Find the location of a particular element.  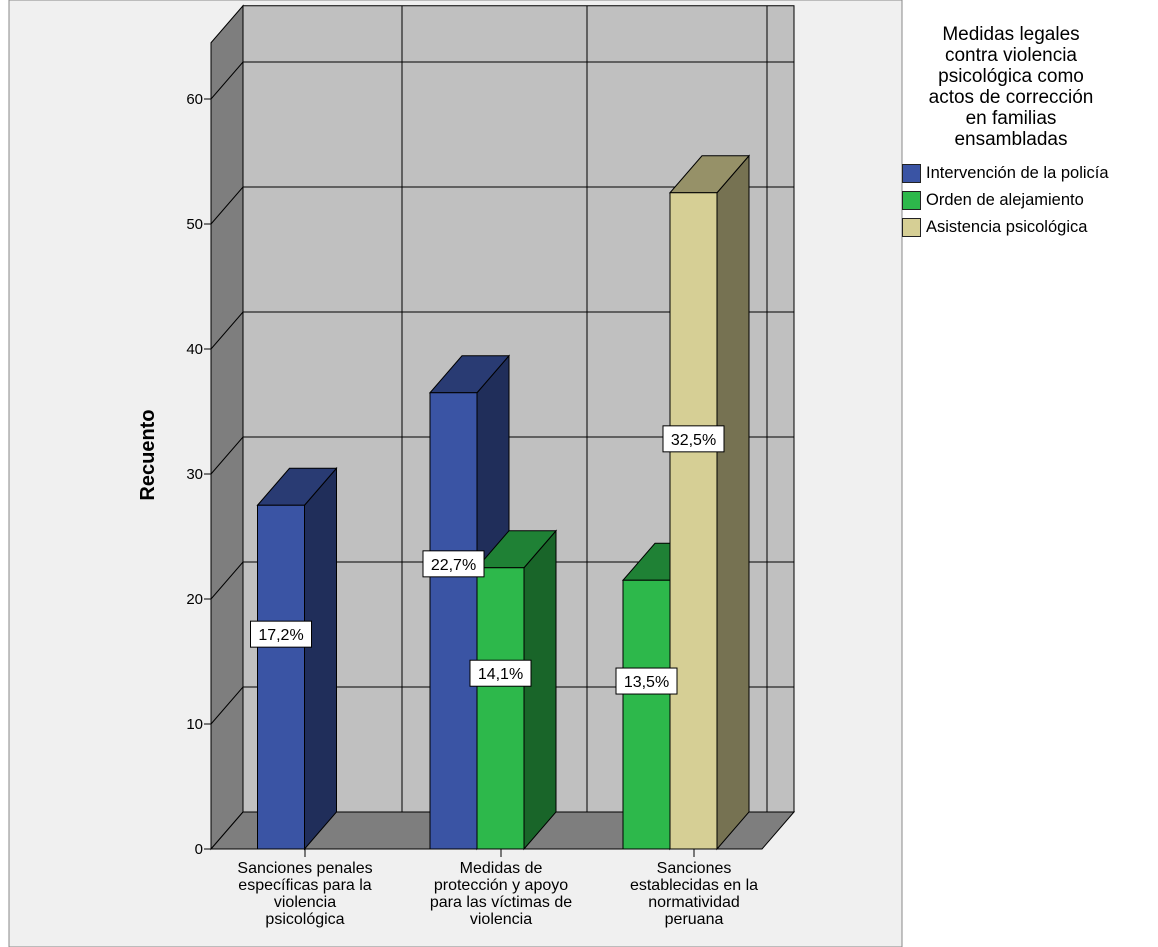

legend-item: Orden de alejamiento is located at coordinates (1029, 200).